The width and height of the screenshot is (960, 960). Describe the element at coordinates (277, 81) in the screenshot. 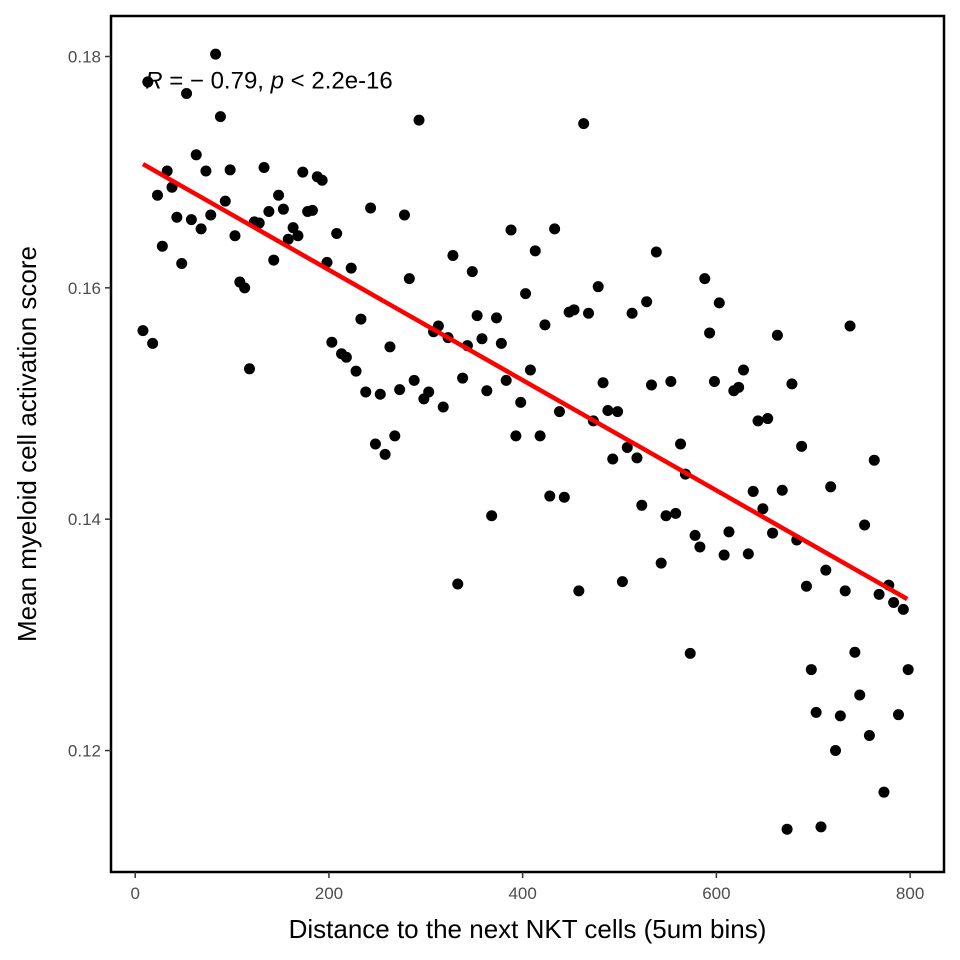

I see `p-symbol: p` at that location.